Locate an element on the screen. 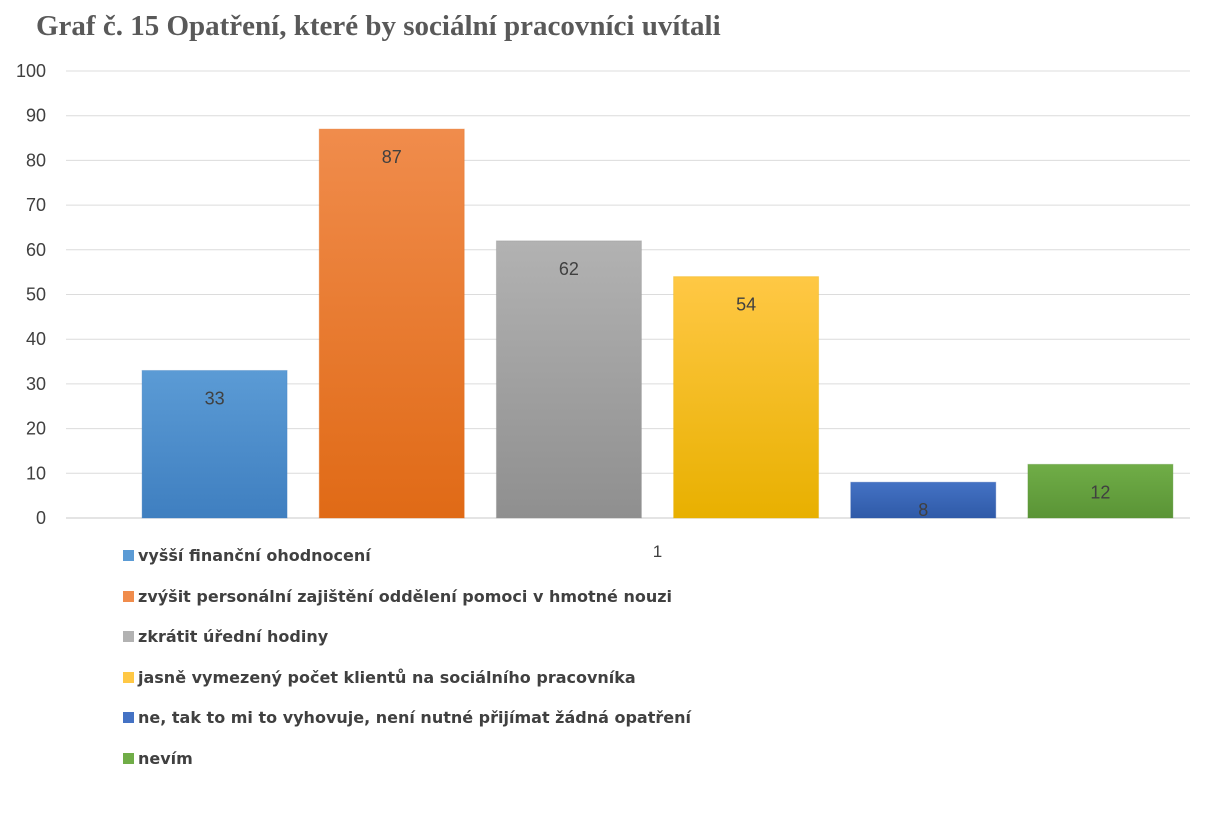 This screenshot has width=1208, height=831. y-tick-label: 50 is located at coordinates (36, 295).